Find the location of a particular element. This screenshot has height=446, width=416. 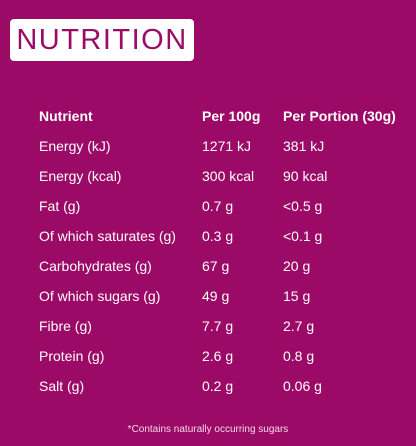

nutrient-name: Salt (g) is located at coordinates (62, 386).